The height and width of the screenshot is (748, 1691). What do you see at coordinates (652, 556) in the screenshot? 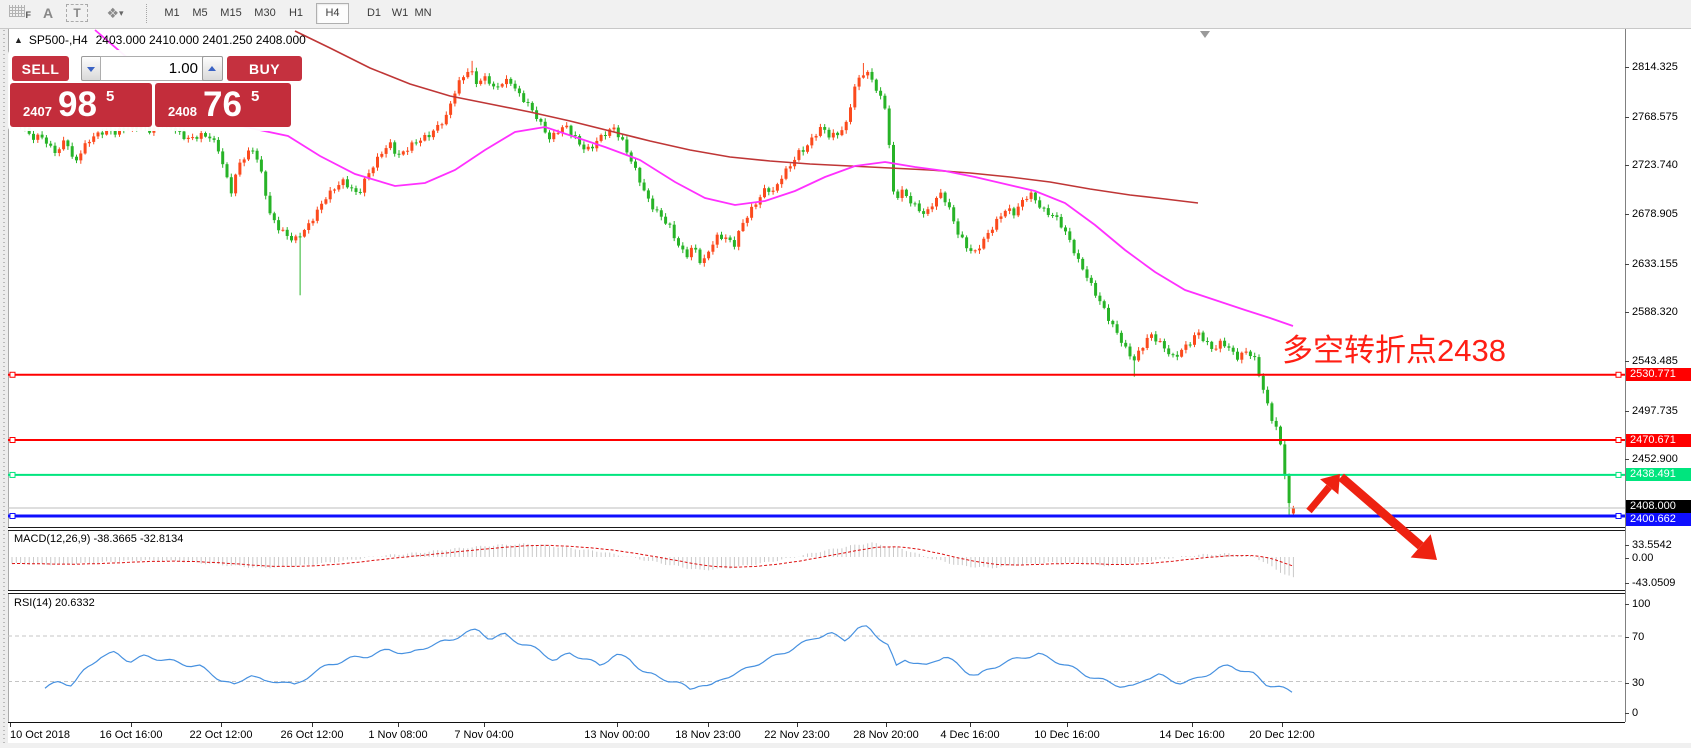
I see `macd-signal-line` at bounding box center [652, 556].